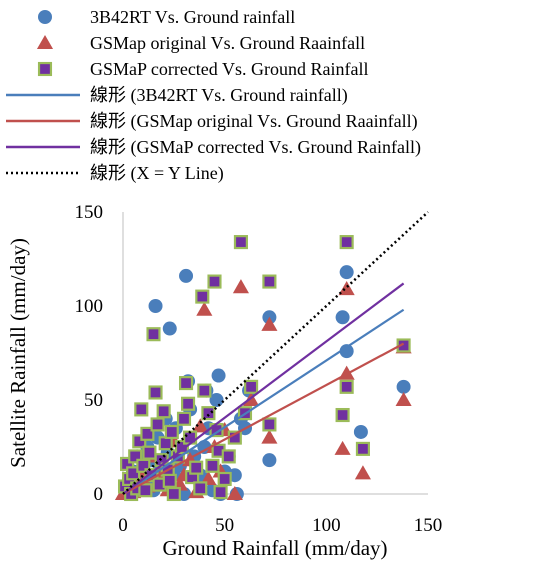  I want to click on legend-item: GSMap original Vs. Ground Raainfall, so click(200, 43).